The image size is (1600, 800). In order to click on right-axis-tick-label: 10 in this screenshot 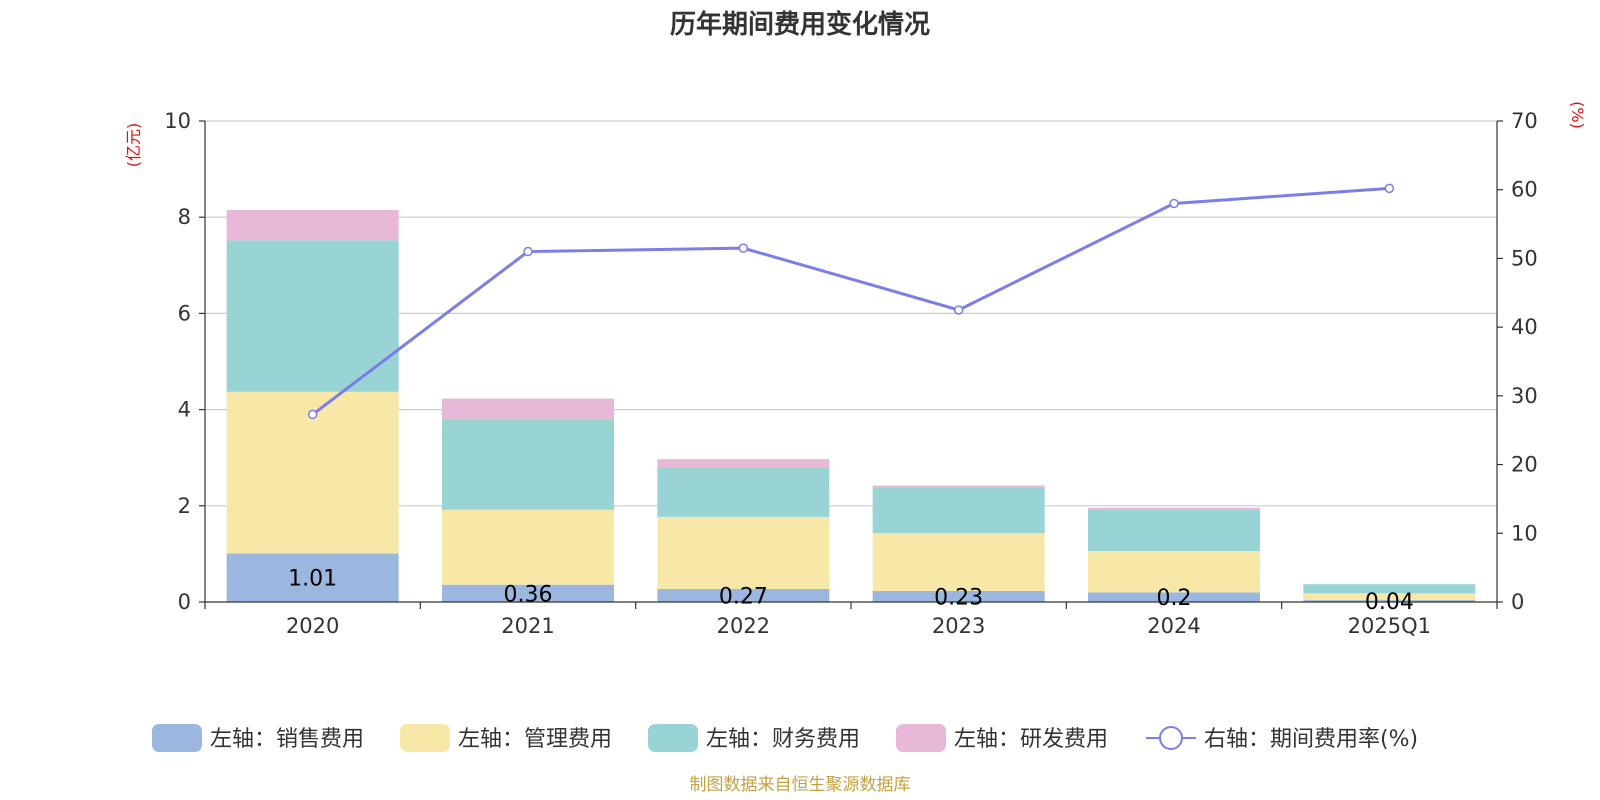, I will do `click(1524, 533)`.